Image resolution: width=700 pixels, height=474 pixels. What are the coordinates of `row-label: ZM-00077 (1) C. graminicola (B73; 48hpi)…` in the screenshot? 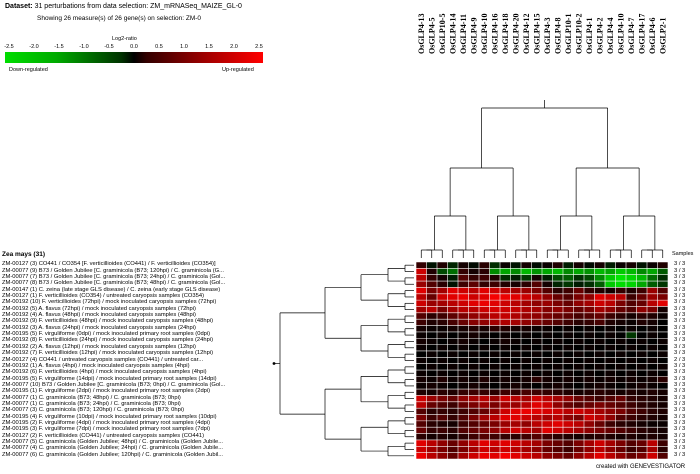 It's located at (91, 397).